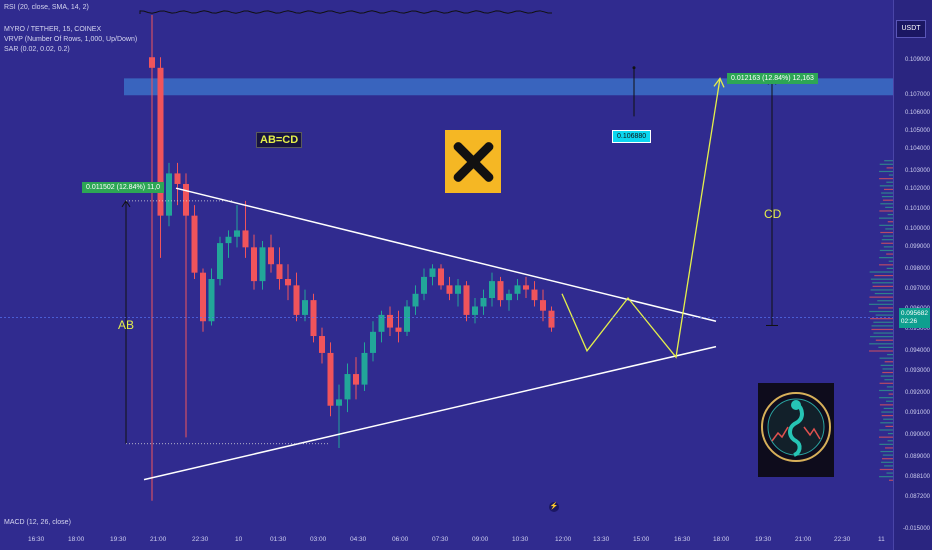 The width and height of the screenshot is (932, 550). Describe the element at coordinates (796, 430) in the screenshot. I see `cobra-vanguard-logo-icon` at that location.